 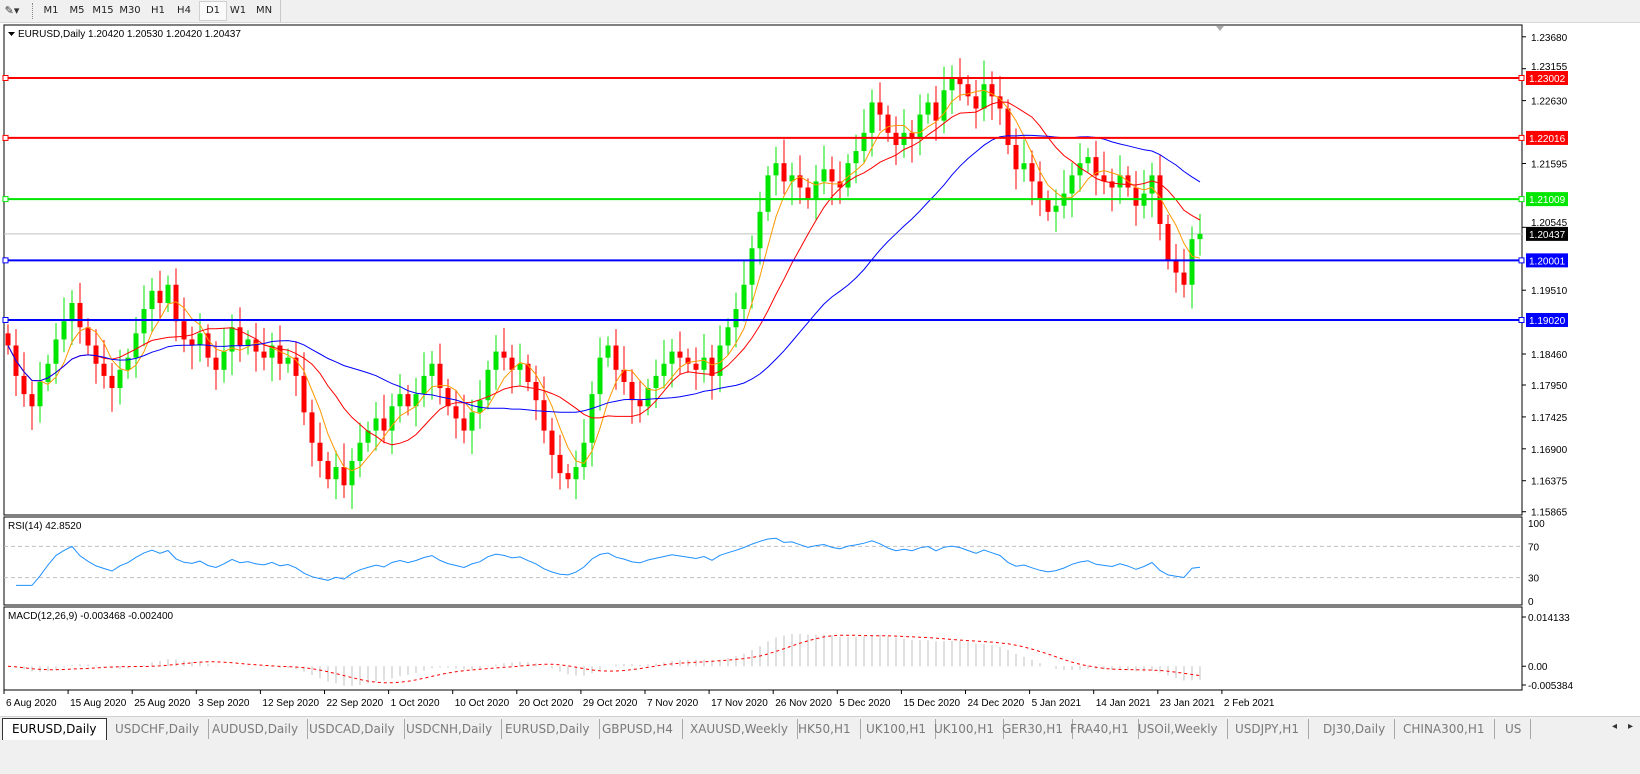 I want to click on timeframe-mn: MN, so click(x=264, y=10).